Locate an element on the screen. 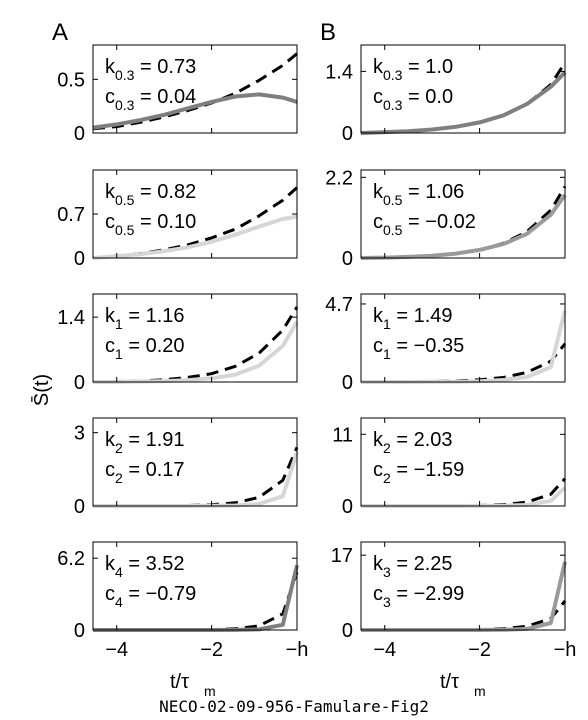  param-k-label: k2 = 1.91 is located at coordinates (145, 442).